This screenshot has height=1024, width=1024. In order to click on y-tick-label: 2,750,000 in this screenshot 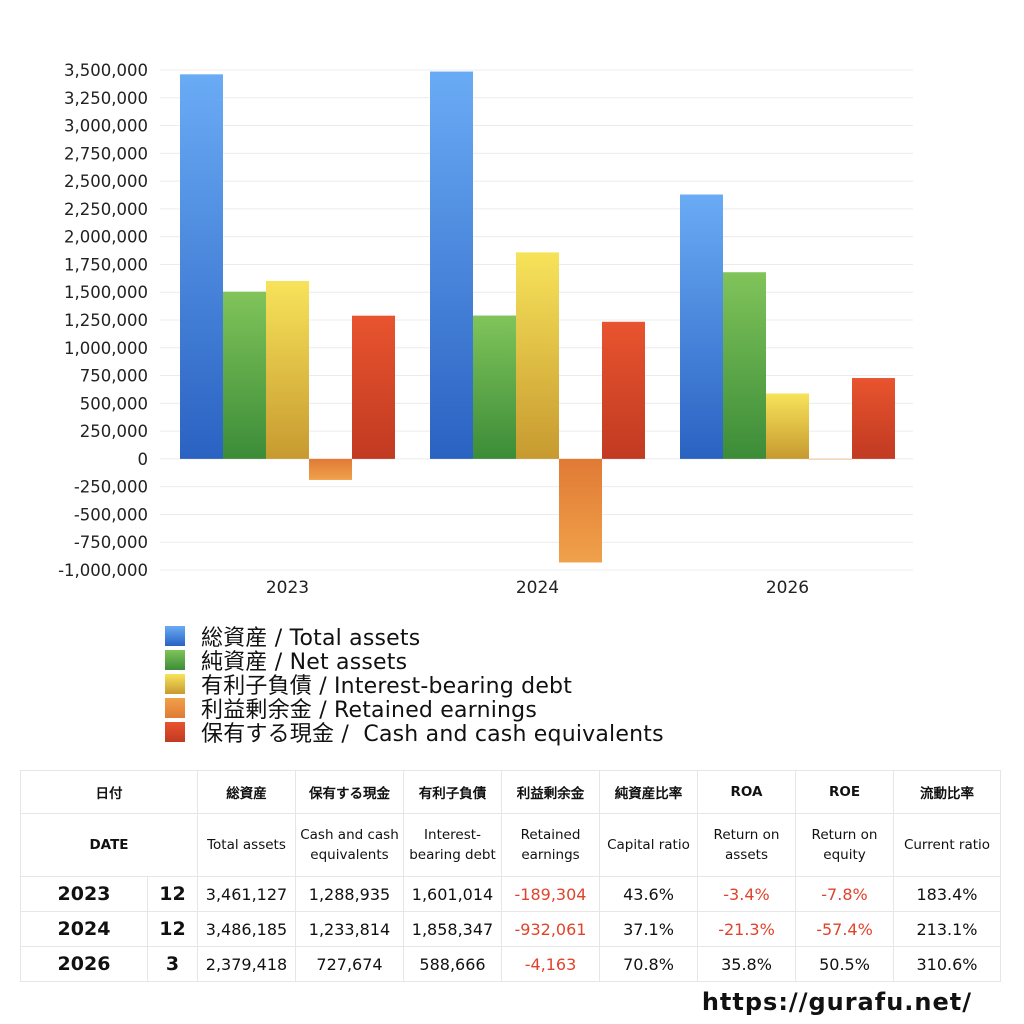, I will do `click(106, 153)`.